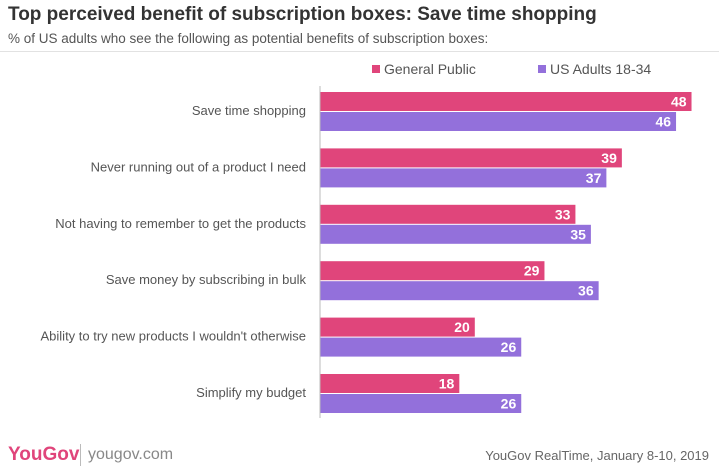 This screenshot has width=719, height=476. Describe the element at coordinates (447, 384) in the screenshot. I see `bar-value-label: 18` at that location.